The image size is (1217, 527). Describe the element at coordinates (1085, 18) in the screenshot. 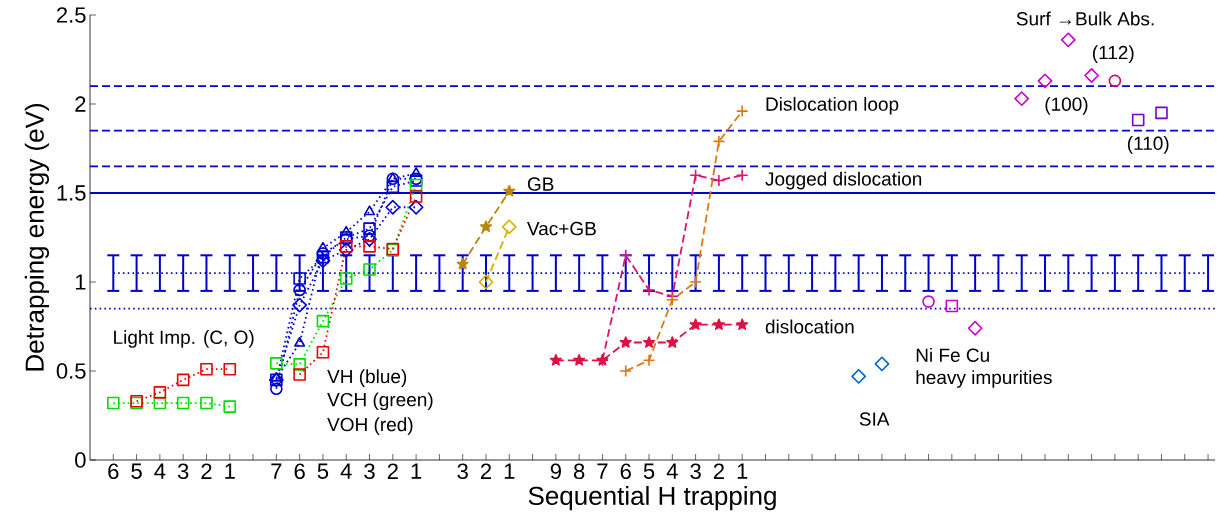

I see `annotation: Surf →Bulk Abs.` at that location.